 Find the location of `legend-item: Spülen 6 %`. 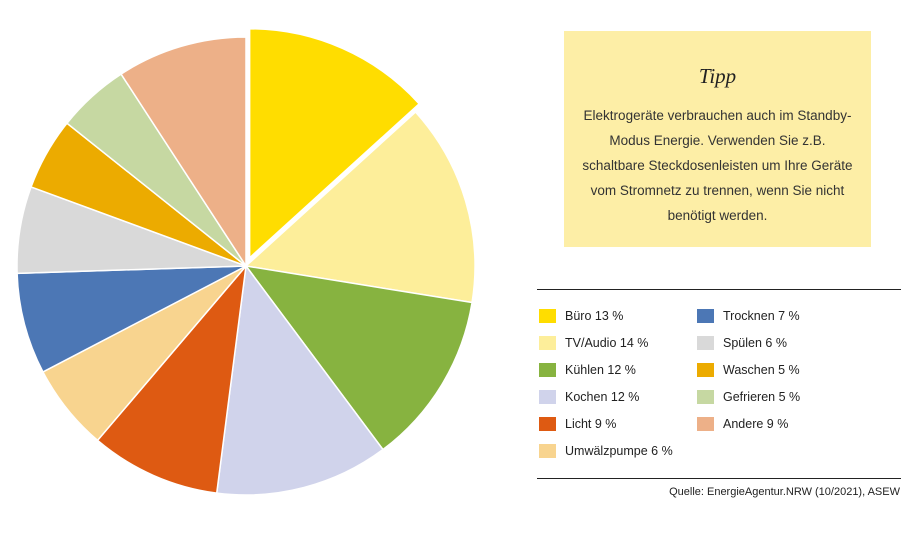

legend-item: Spülen 6 % is located at coordinates (742, 343).